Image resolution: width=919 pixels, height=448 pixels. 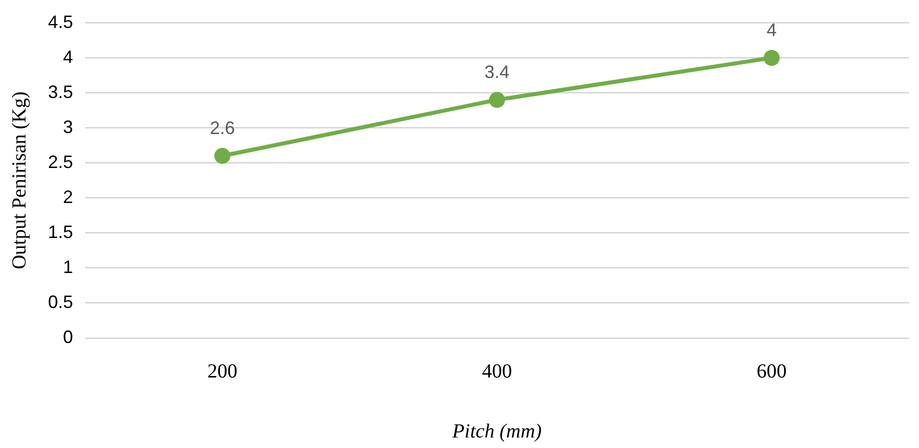 What do you see at coordinates (61, 22) in the screenshot?
I see `y-tick-label: 4.5` at bounding box center [61, 22].